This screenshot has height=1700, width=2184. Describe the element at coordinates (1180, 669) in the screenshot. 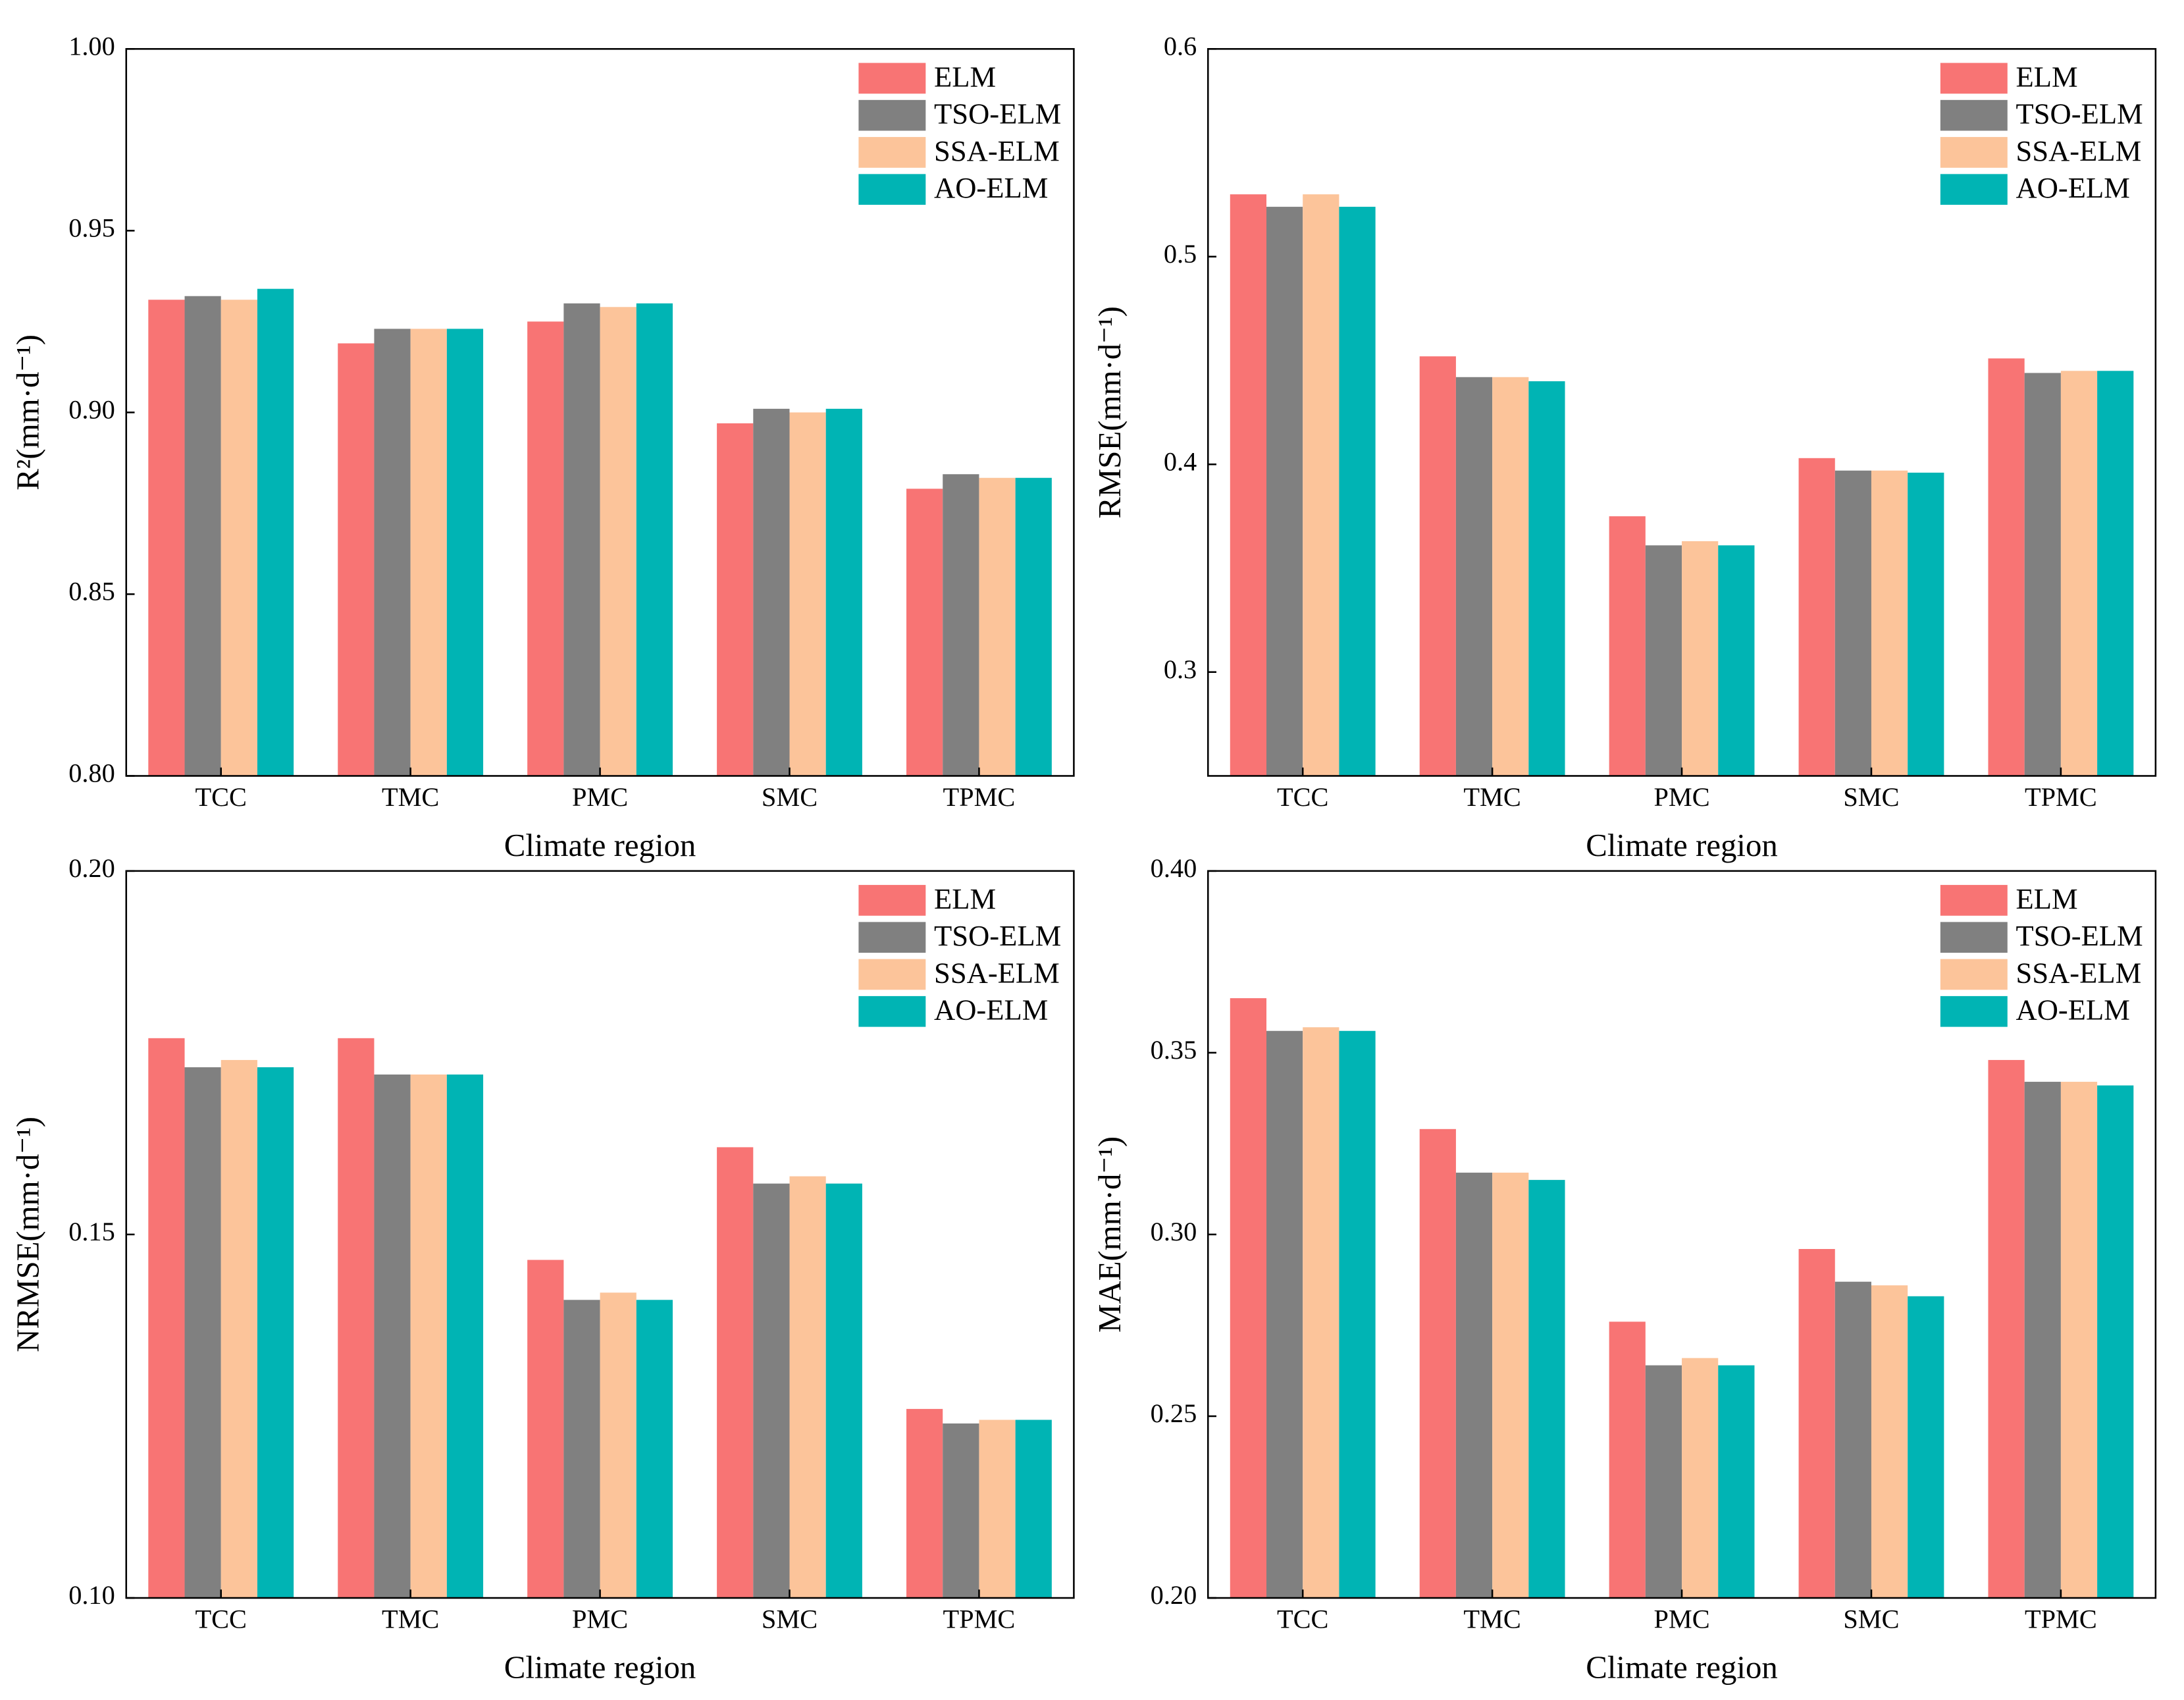

I see `y-tick-label: 0.3` at that location.